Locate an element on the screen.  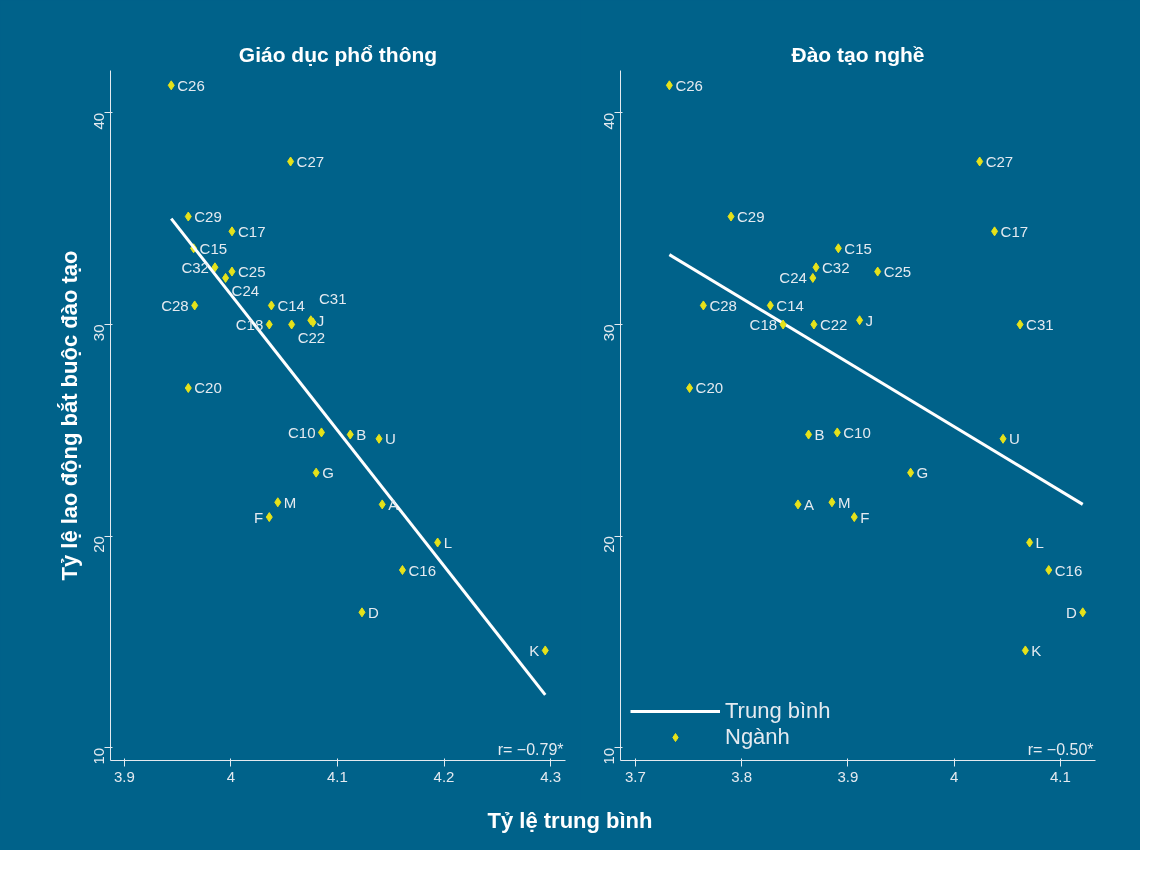
chart-title: Đào tạo nghề is located at coordinates (858, 54).